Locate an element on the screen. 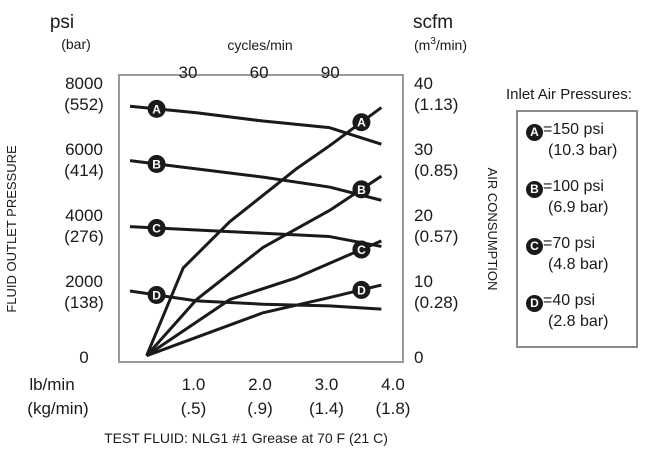 Image resolution: width=647 pixels, height=452 pixels. left-tick-label-metric: (552) is located at coordinates (84, 104).